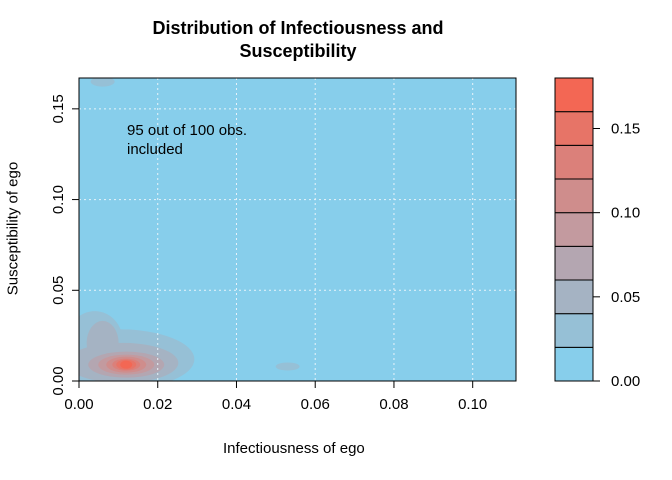 The image size is (672, 480). What do you see at coordinates (155, 149) in the screenshot?
I see `included-note-line-2: included` at bounding box center [155, 149].